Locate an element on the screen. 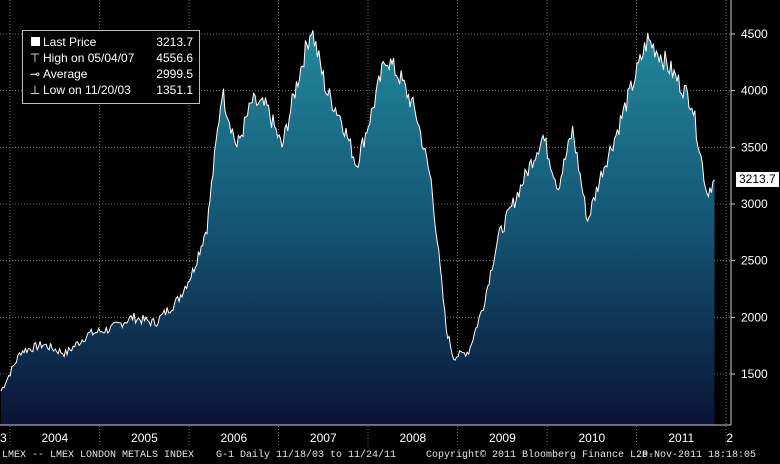  legend-high: ⊤ High on 05/04/07 4556.6 is located at coordinates (111, 58).